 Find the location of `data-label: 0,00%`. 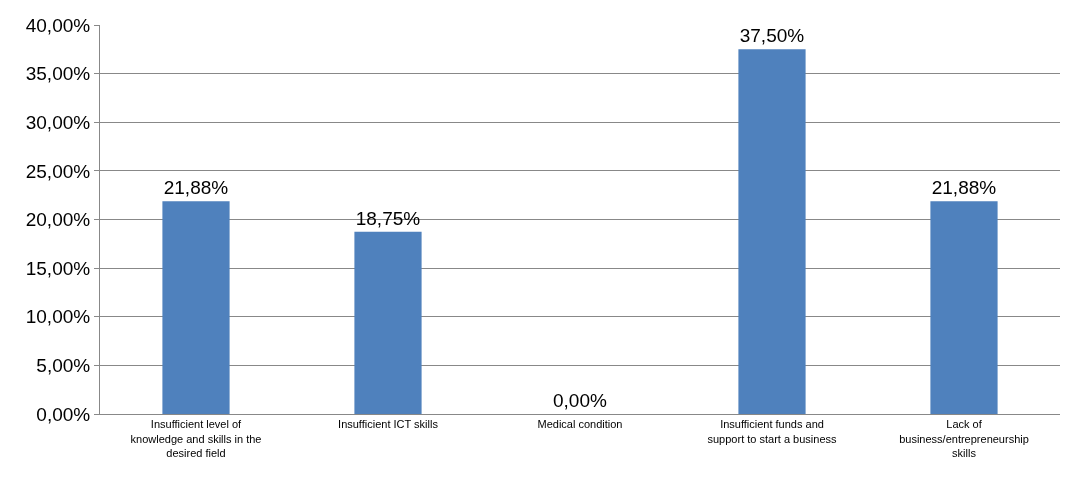

data-label: 0,00% is located at coordinates (580, 400).